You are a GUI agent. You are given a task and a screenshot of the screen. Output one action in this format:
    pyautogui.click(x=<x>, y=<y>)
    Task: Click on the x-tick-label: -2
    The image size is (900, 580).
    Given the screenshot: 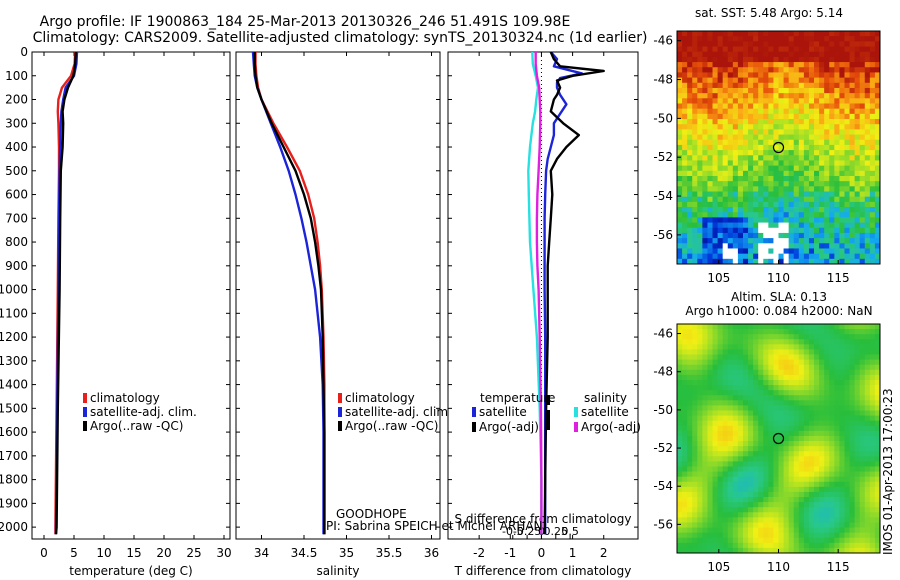 What is the action you would take?
    pyautogui.click(x=479, y=553)
    